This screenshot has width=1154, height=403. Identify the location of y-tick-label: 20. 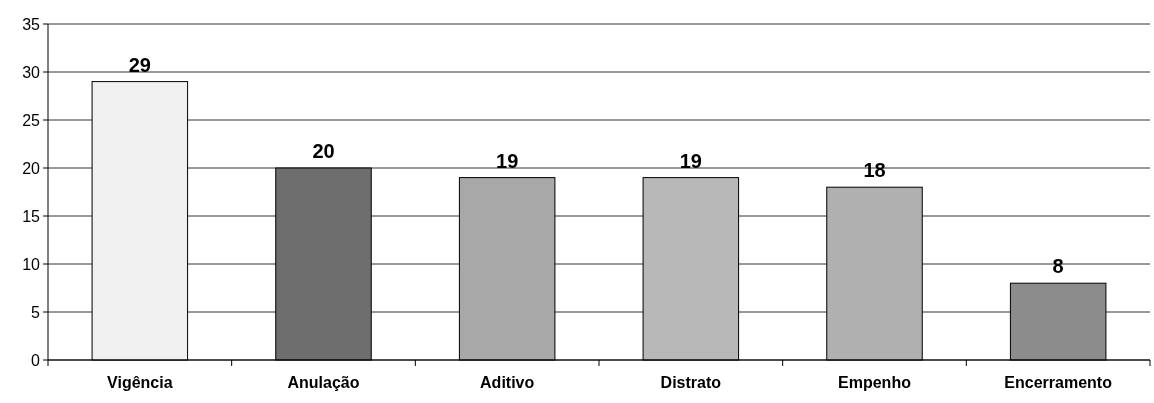
(31, 168).